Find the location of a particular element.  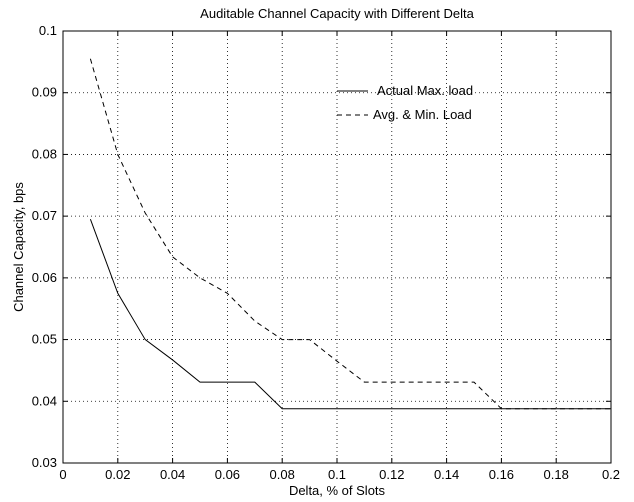

x-tick-label: 0.06 is located at coordinates (227, 474).